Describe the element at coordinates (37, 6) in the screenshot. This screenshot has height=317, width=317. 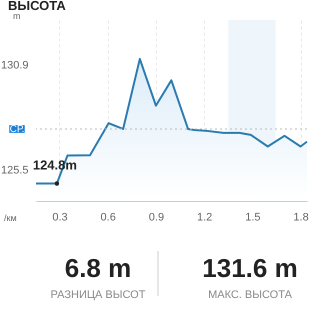
I see `chart-title: ВЫСОТА` at that location.